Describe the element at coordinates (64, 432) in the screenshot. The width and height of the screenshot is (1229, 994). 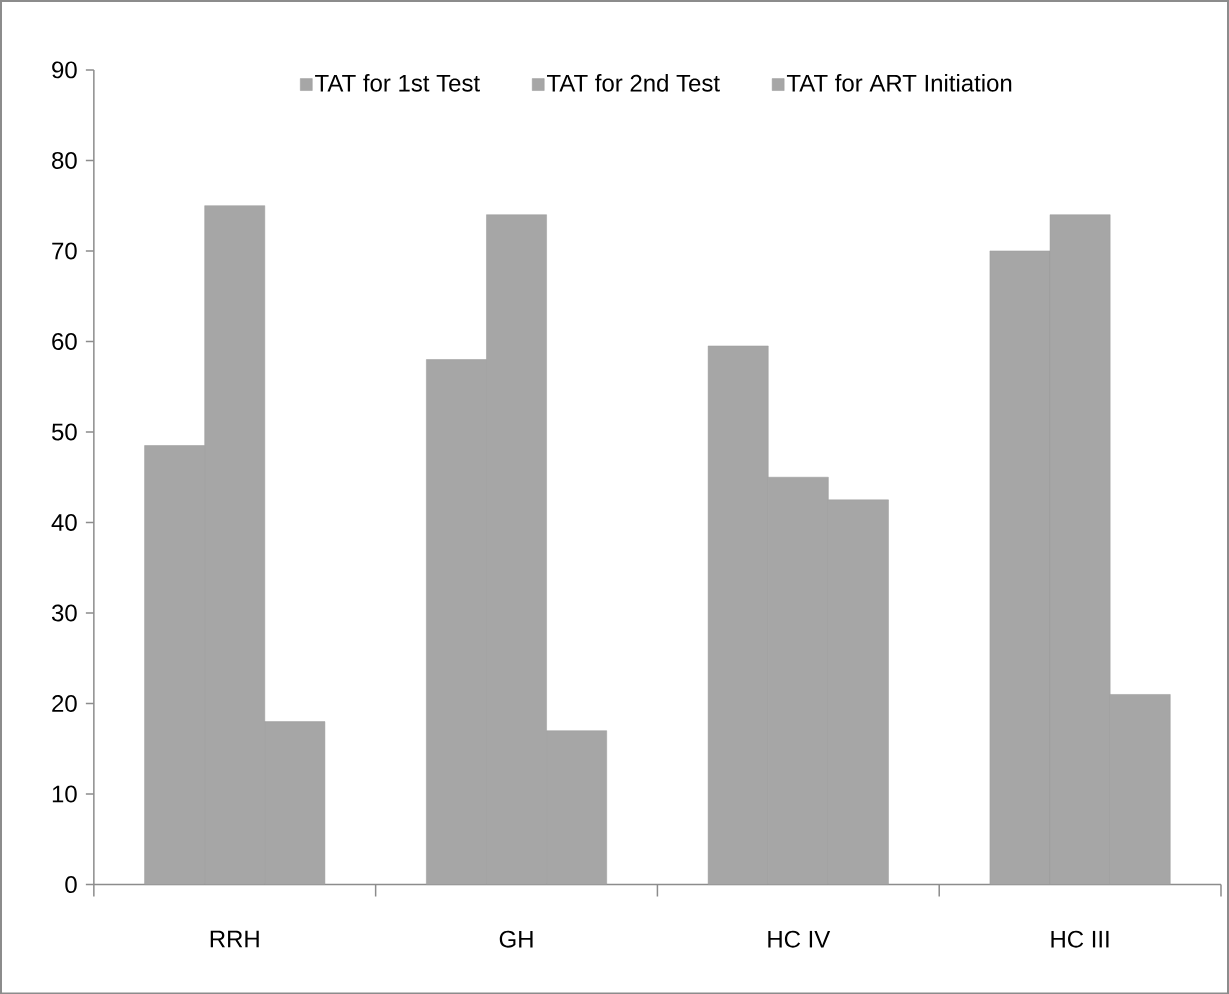
I see `y-tick-label: 50` at that location.